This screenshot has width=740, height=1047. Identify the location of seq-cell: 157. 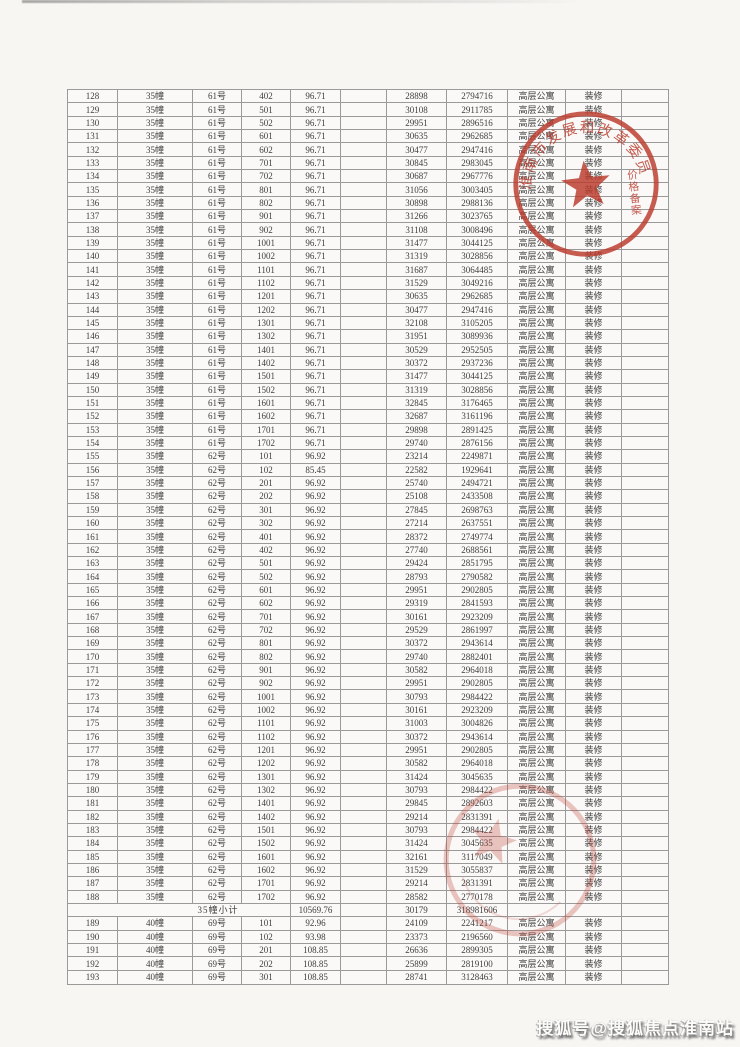
(92, 483).